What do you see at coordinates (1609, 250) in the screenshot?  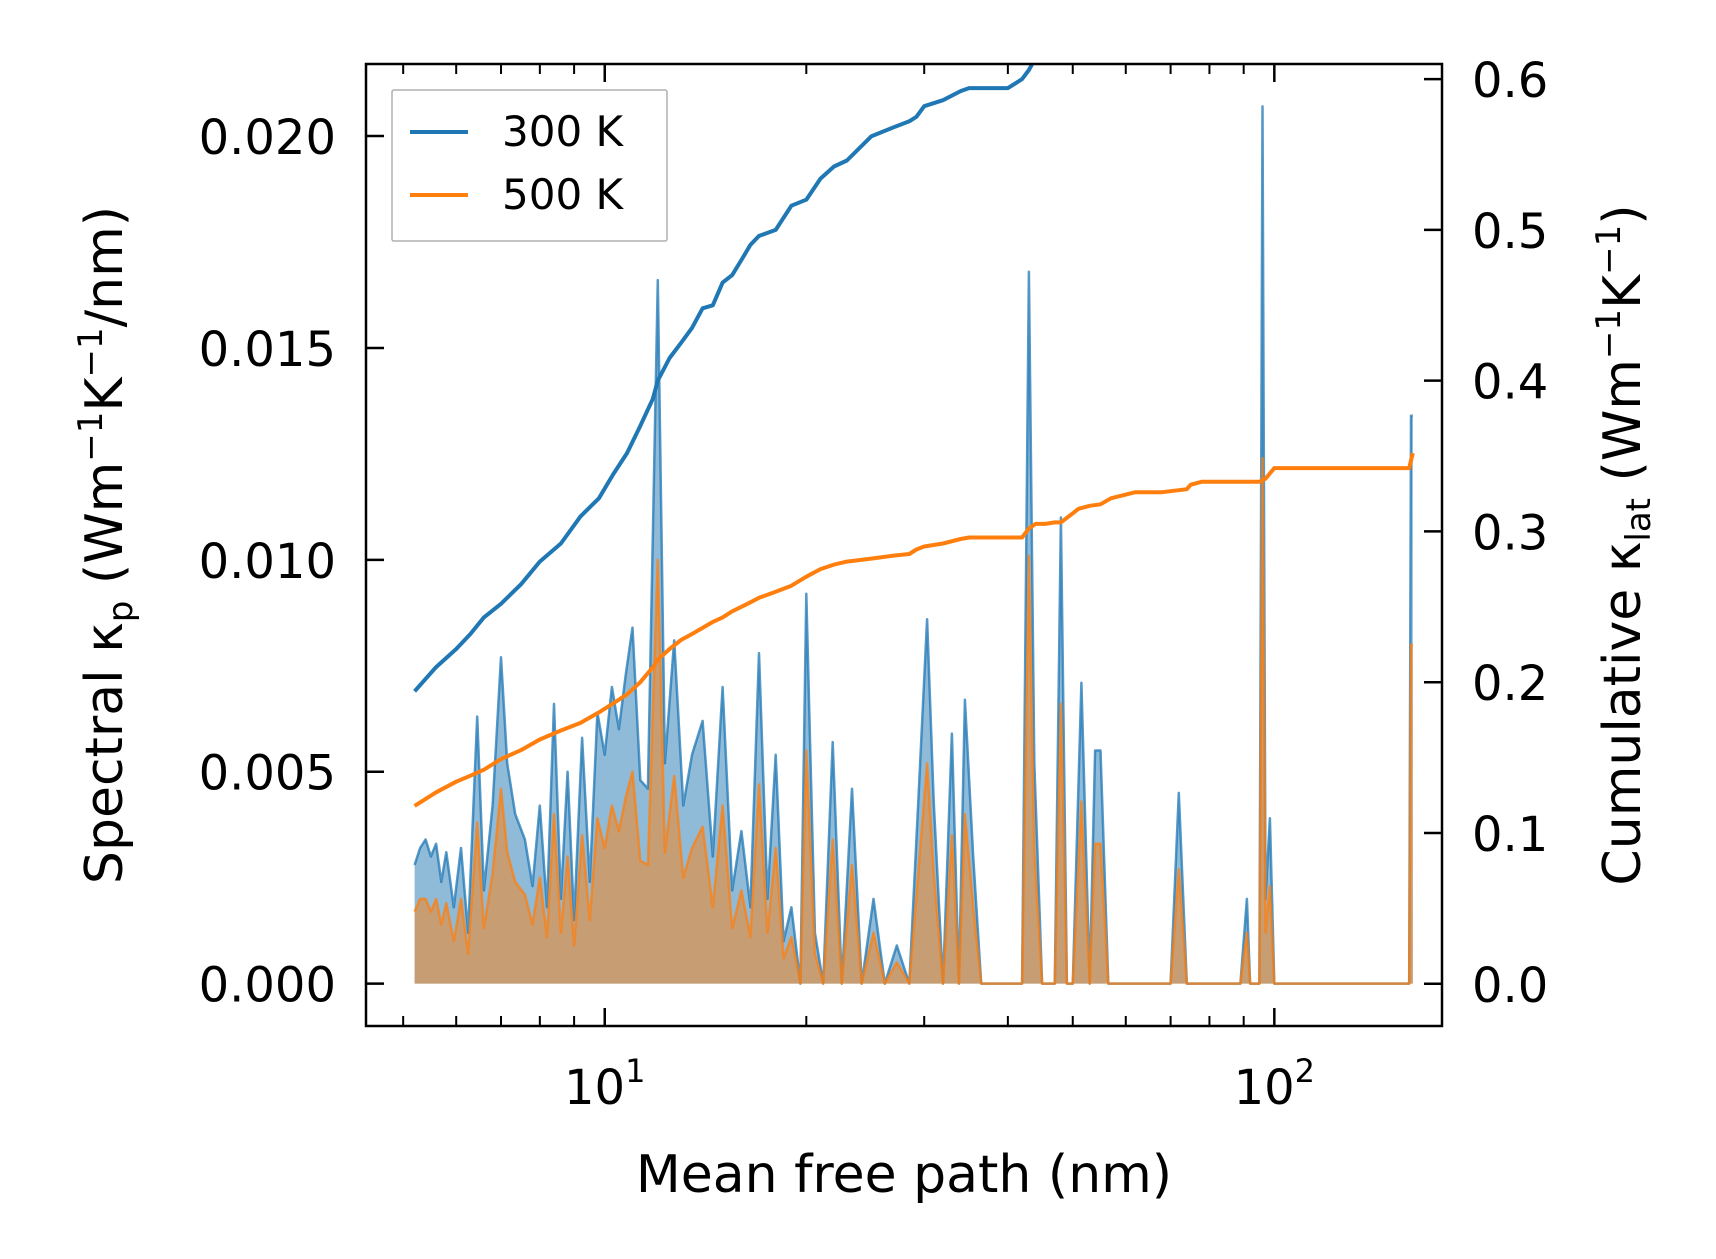 I see `y-right-label-sup-2: −1` at bounding box center [1609, 250].